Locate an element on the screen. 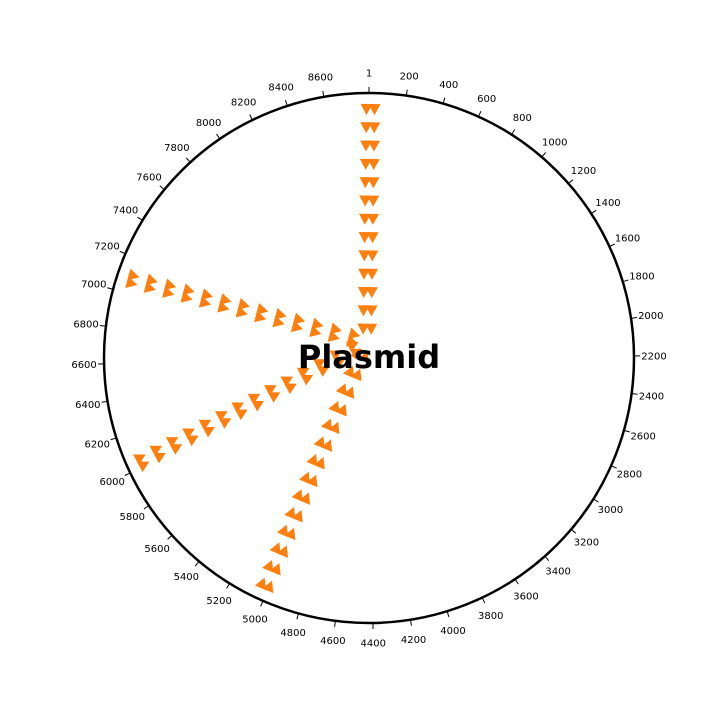  tick-label: 4400 is located at coordinates (373, 643).